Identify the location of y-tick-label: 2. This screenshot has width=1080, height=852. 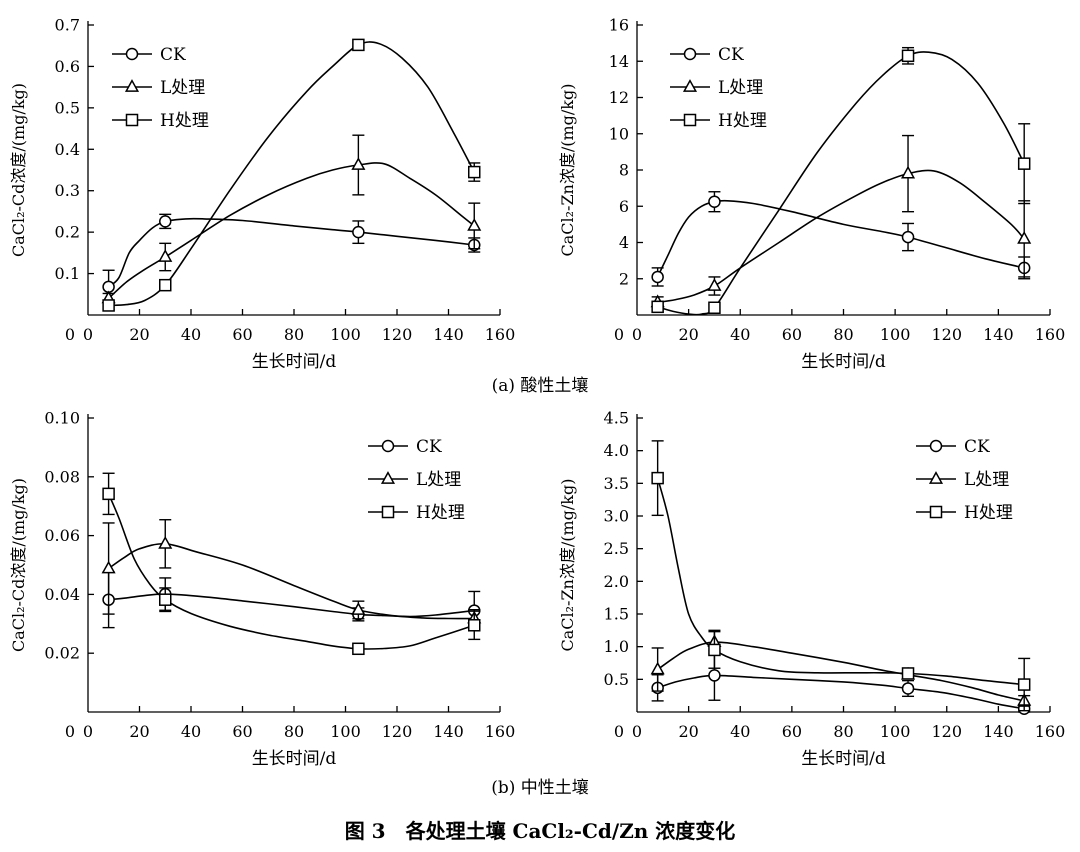
(624, 278).